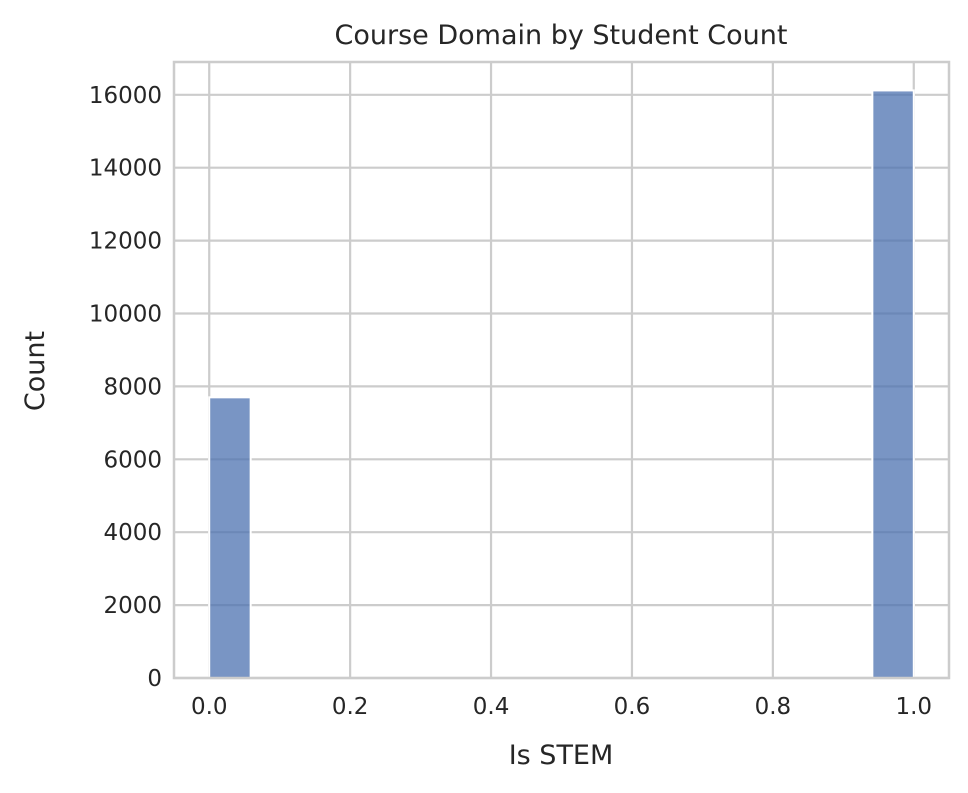 The height and width of the screenshot is (793, 968). I want to click on x-tick-label: 0.8, so click(773, 707).